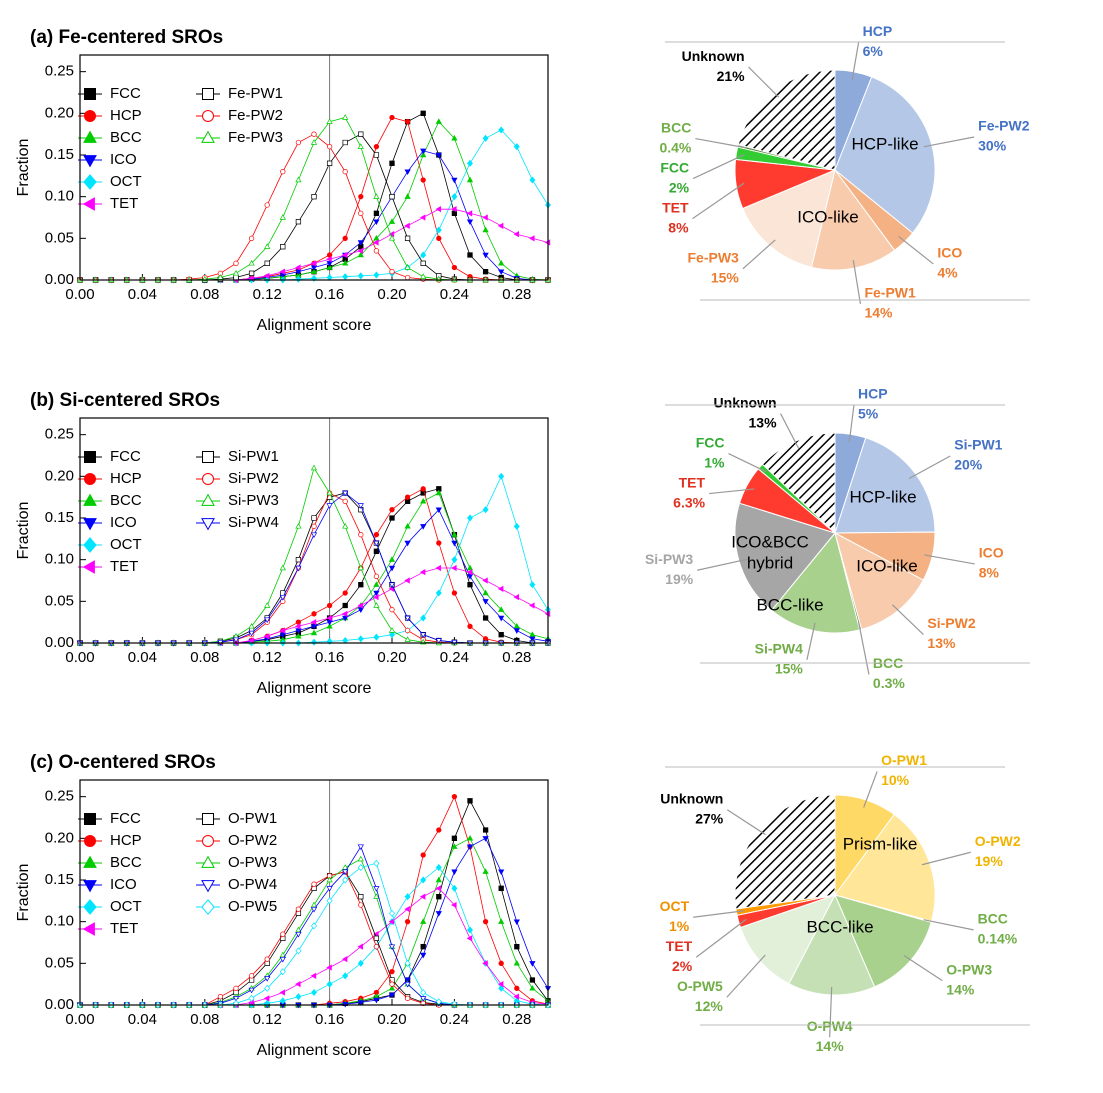  What do you see at coordinates (691, 798) in the screenshot?
I see `slice-label: Unknown` at bounding box center [691, 798].